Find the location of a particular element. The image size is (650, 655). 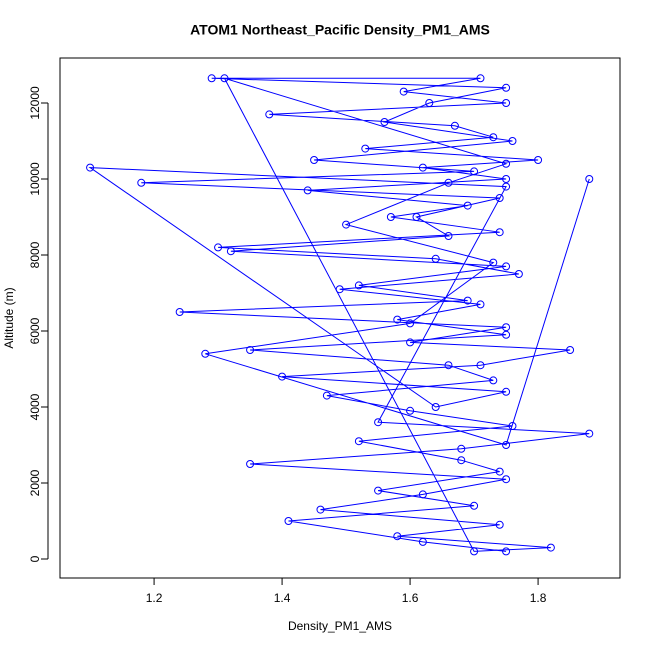

y-tick-label: 0 is located at coordinates (35, 558).